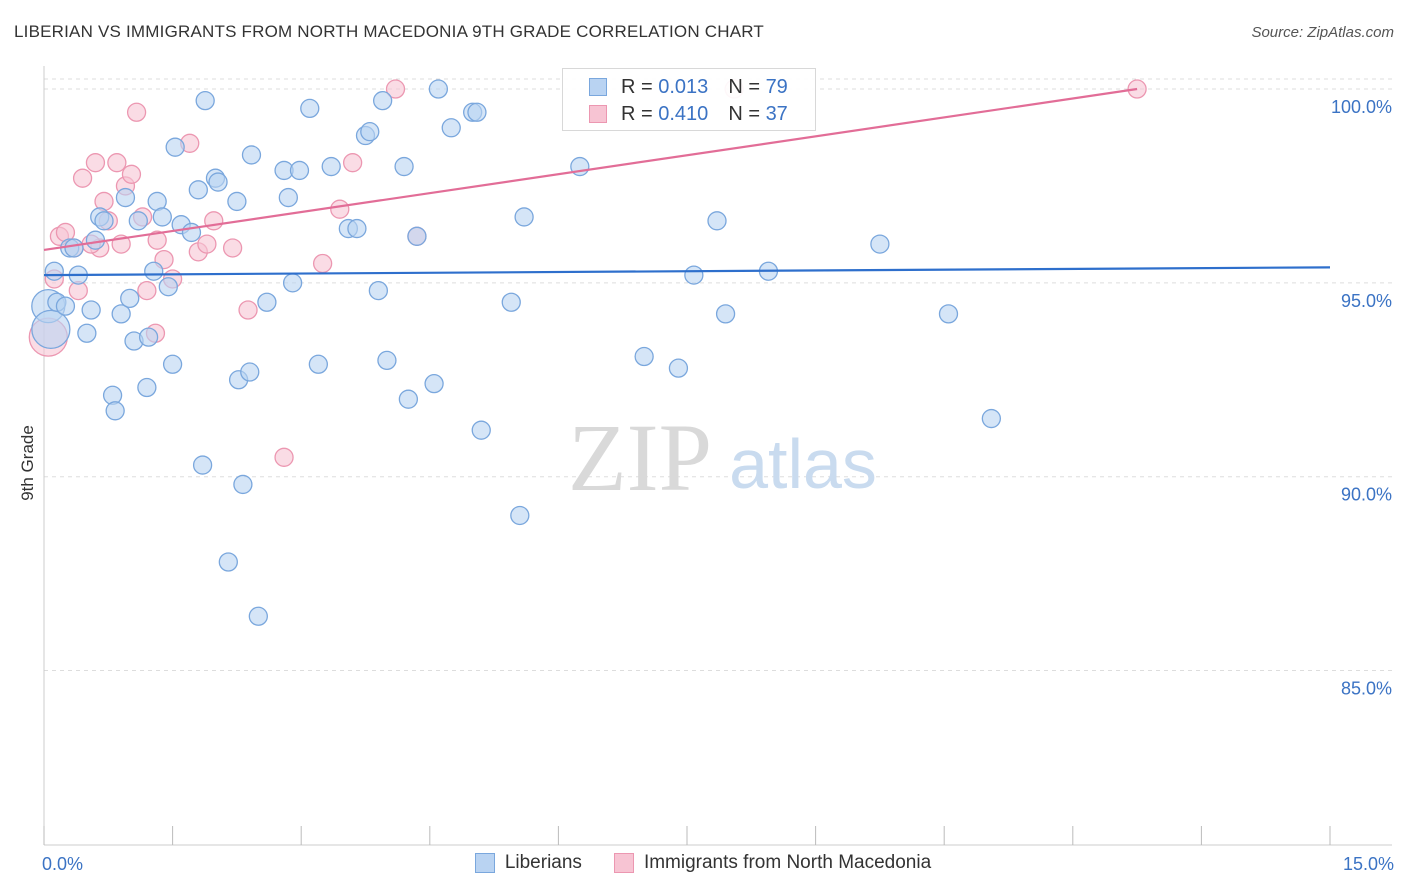  I want to click on watermark-zip: ZIP, so click(640, 457).